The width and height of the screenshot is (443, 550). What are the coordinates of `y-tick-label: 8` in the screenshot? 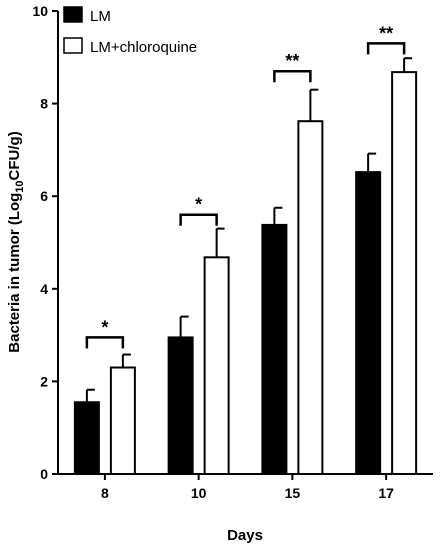 It's located at (44, 104).